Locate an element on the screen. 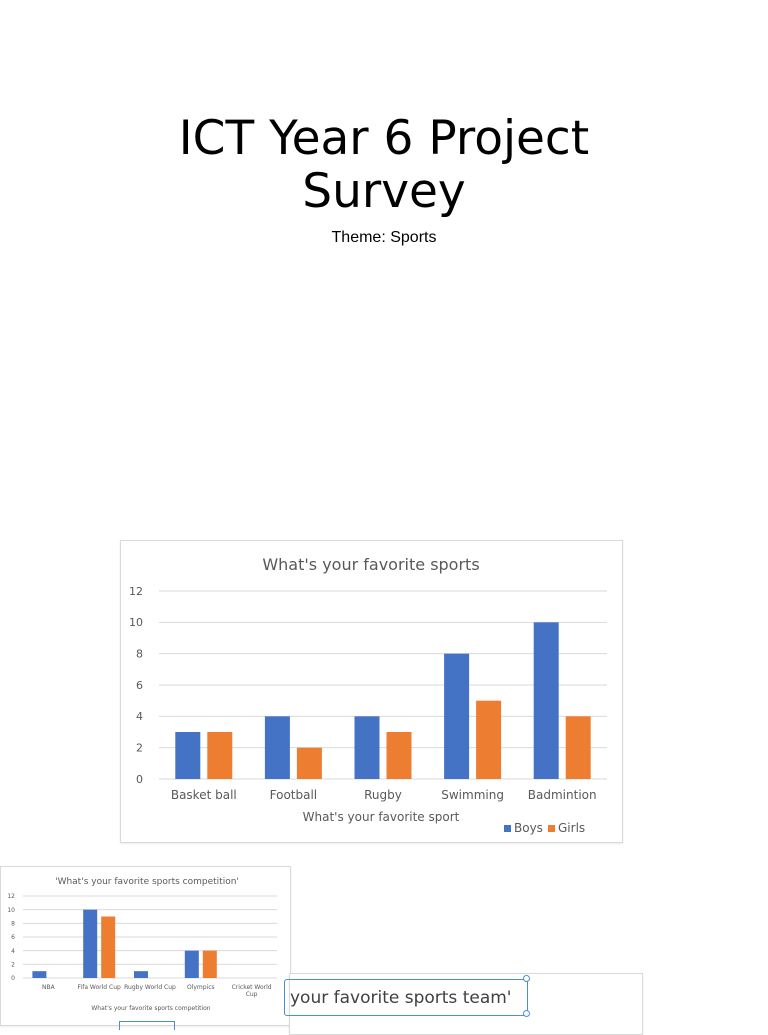 The width and height of the screenshot is (768, 1035). legend-swatch-boys is located at coordinates (507, 828).